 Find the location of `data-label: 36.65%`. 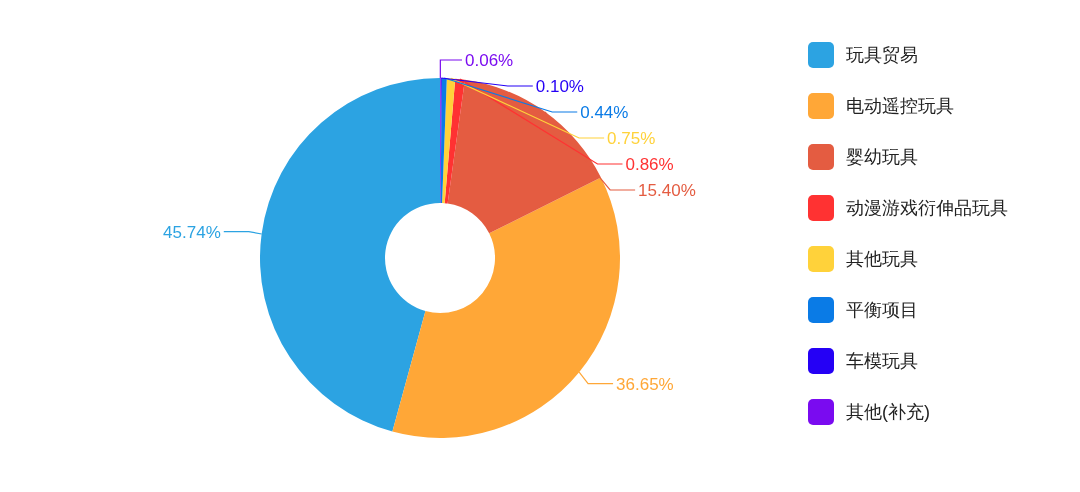

data-label: 36.65% is located at coordinates (645, 384).